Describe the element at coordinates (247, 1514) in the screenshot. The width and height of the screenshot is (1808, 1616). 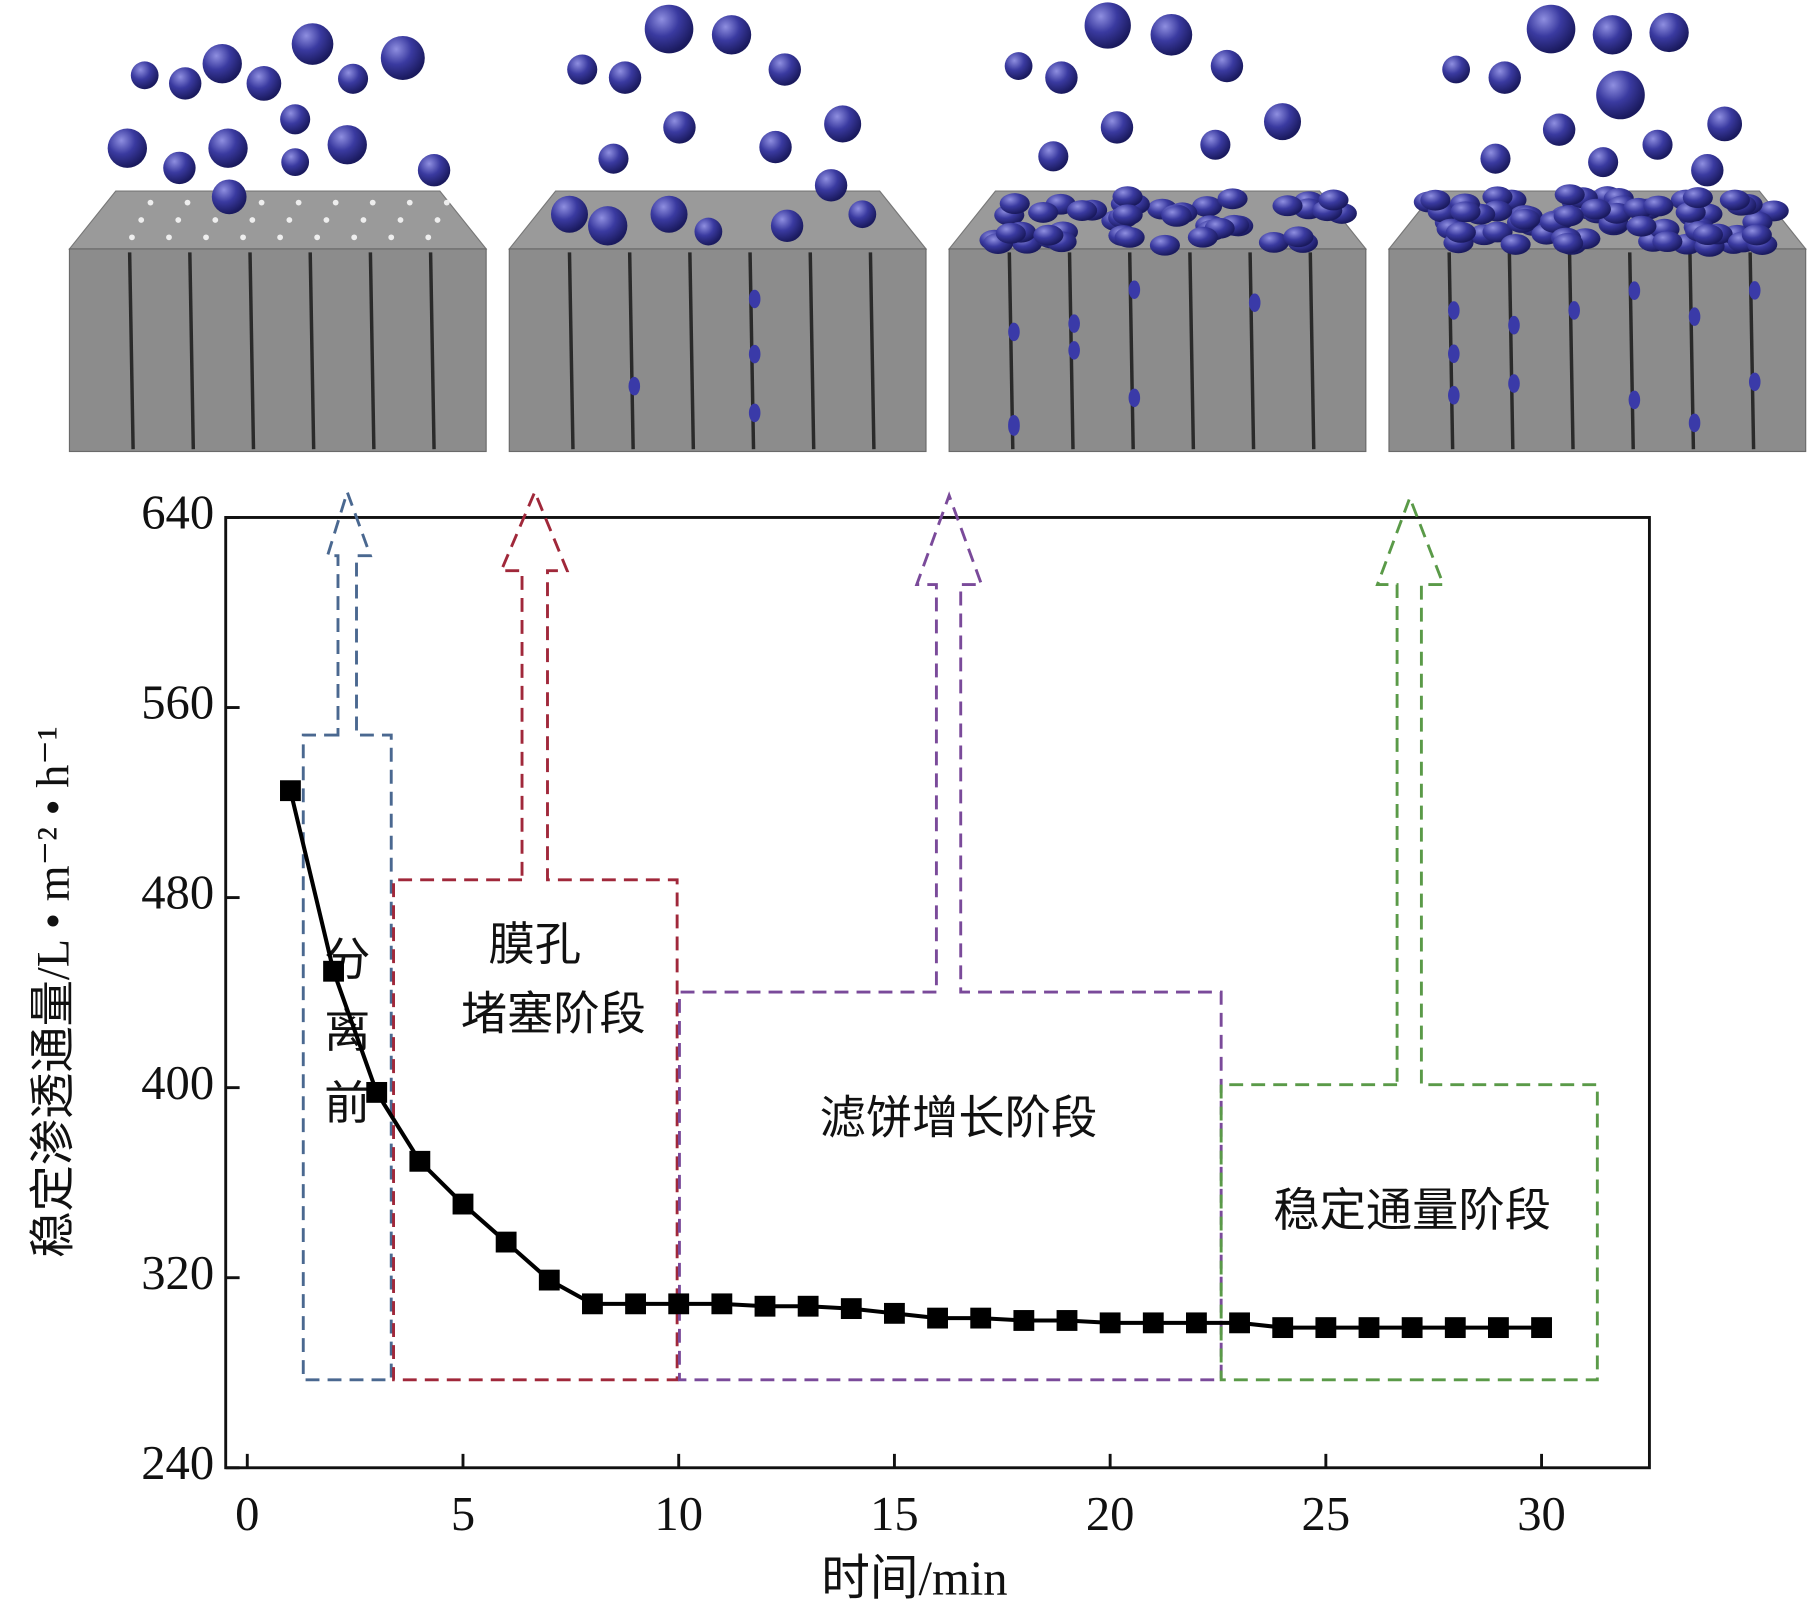
I see `x-tick-label: 0` at that location.